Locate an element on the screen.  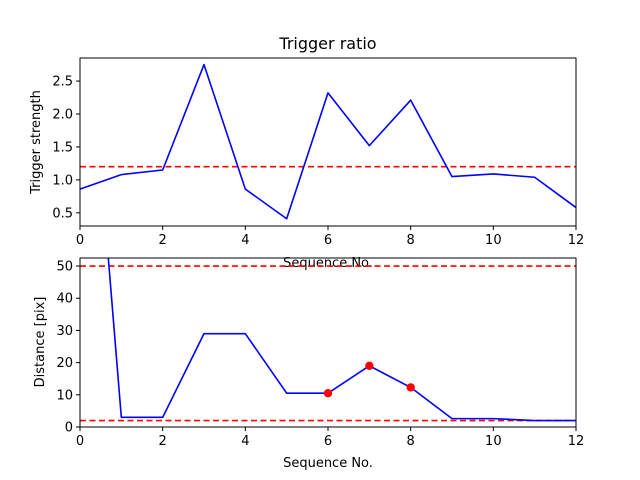
y-tick-label: 10 is located at coordinates (64, 395).